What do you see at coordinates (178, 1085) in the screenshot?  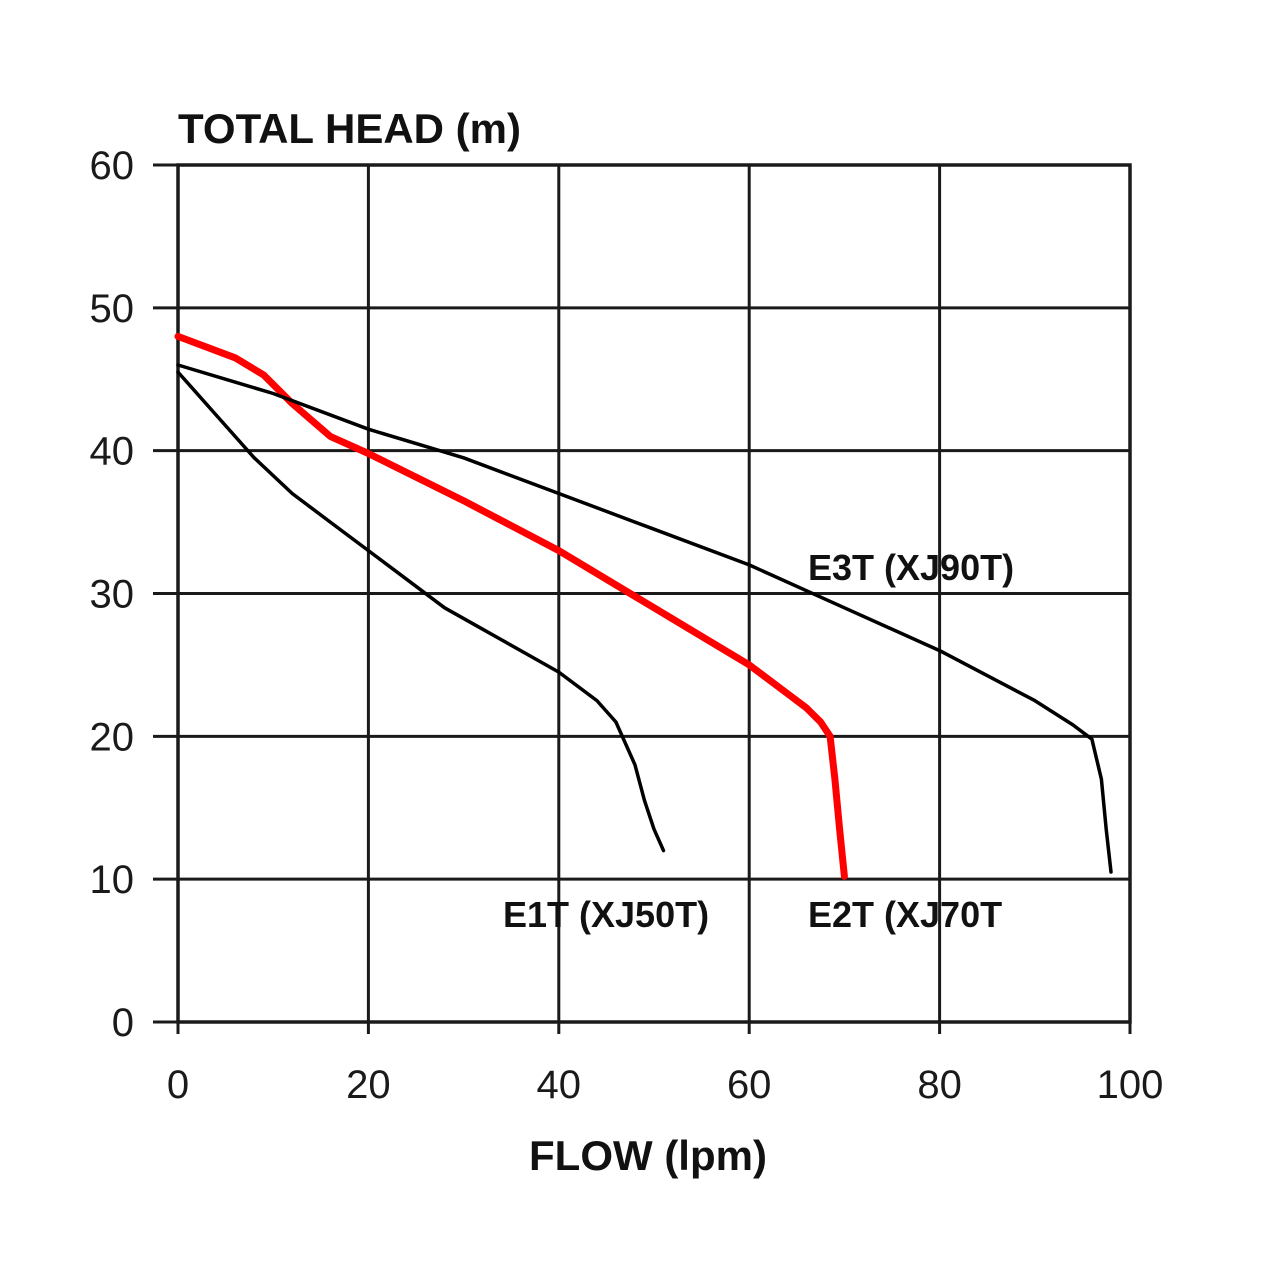 I see `x-tick-label: 0` at bounding box center [178, 1085].